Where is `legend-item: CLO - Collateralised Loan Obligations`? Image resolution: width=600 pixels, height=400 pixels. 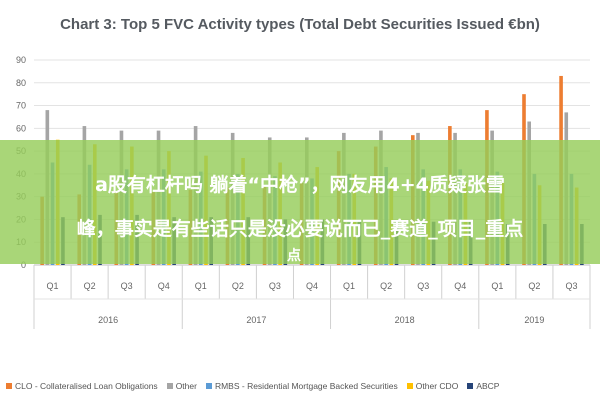 legend-item: CLO - Collateralised Loan Obligations is located at coordinates (82, 386).